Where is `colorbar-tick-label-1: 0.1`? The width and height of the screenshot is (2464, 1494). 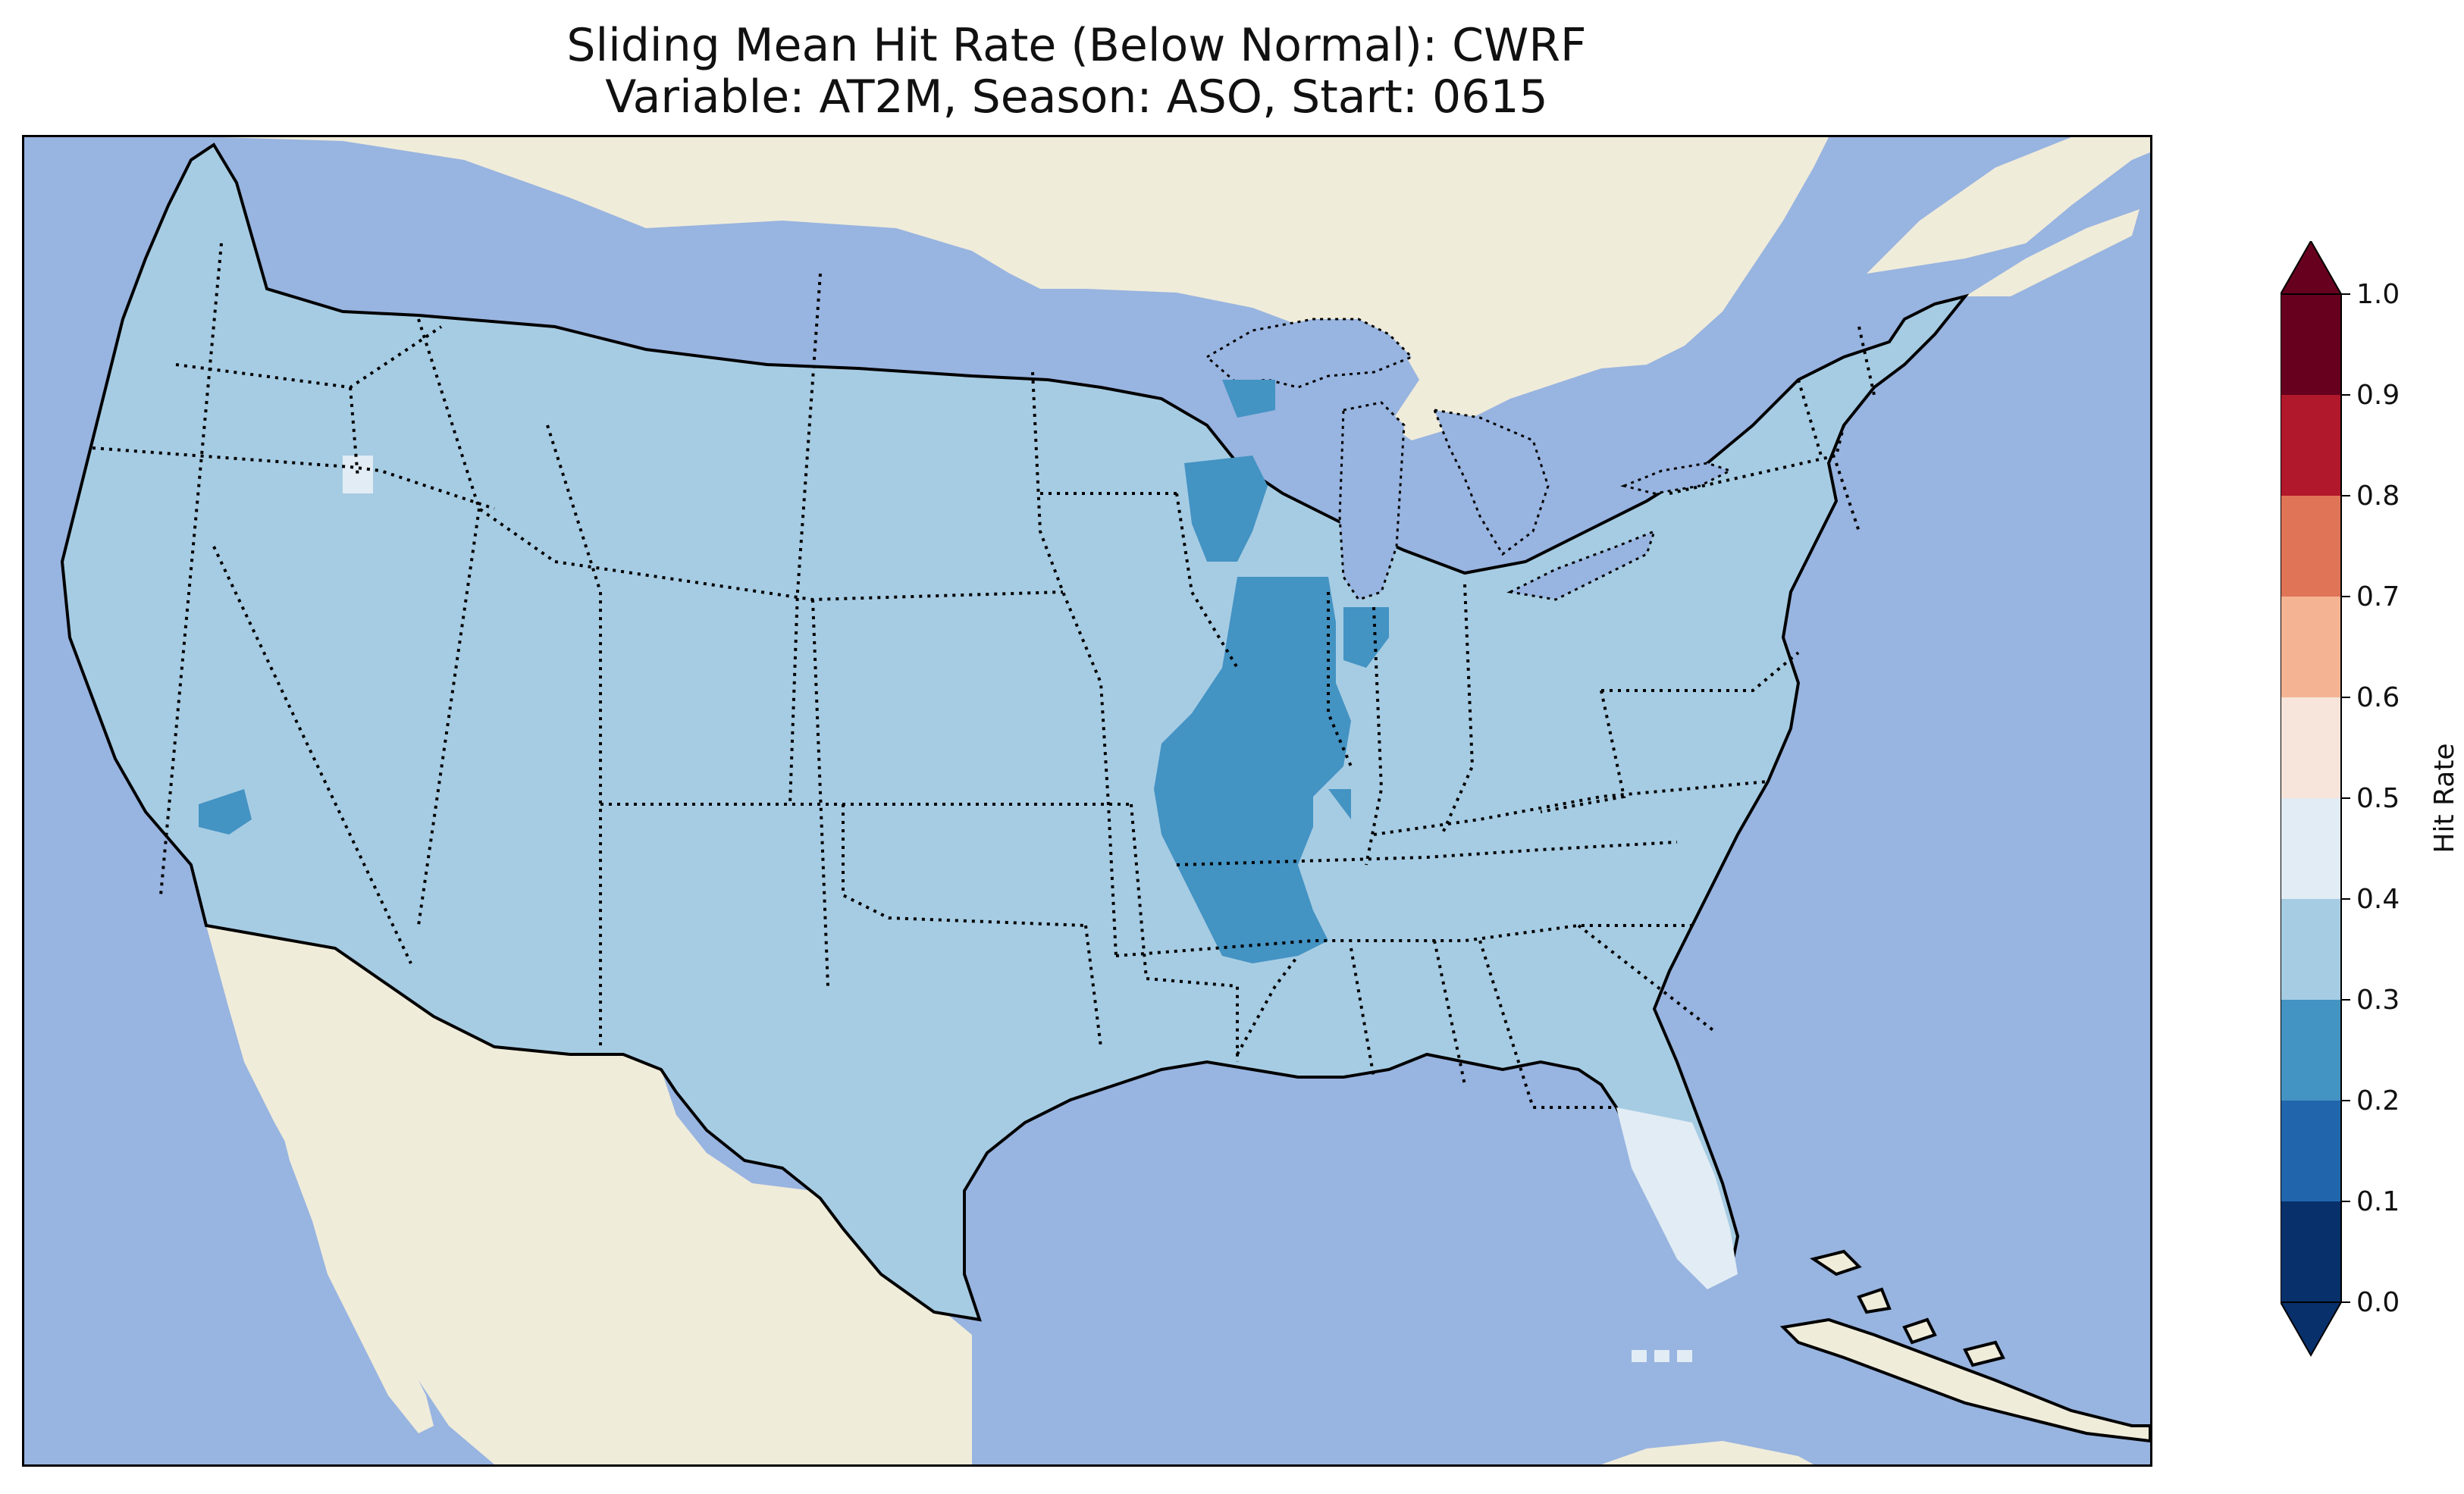 colorbar-tick-label-1: 0.1 is located at coordinates (2378, 1201).